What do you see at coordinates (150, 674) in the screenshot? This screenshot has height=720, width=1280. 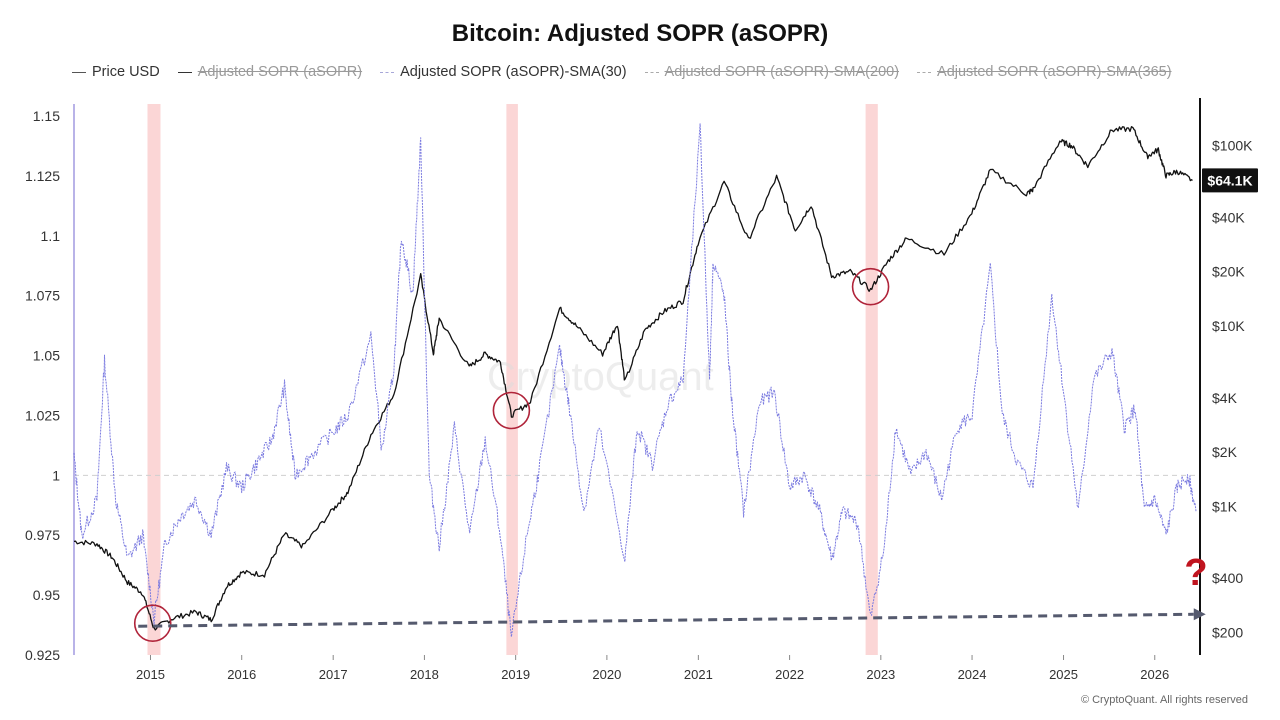 I see `x-tick-label: 2015` at bounding box center [150, 674].